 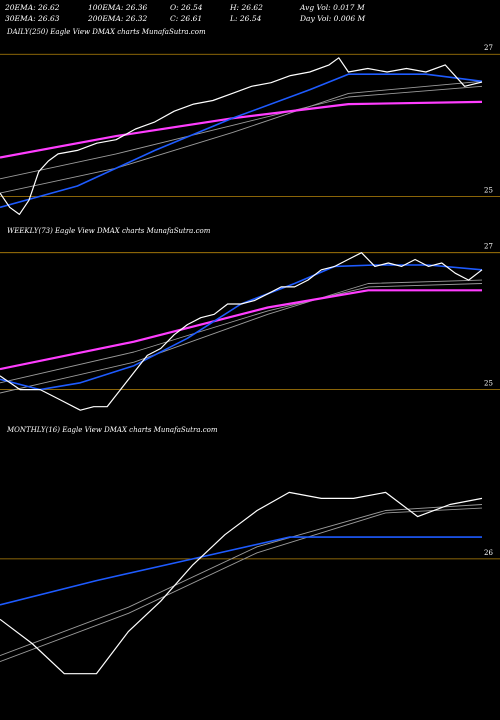 I want to click on weekly-y-tick-label: 25, so click(x=488, y=384).